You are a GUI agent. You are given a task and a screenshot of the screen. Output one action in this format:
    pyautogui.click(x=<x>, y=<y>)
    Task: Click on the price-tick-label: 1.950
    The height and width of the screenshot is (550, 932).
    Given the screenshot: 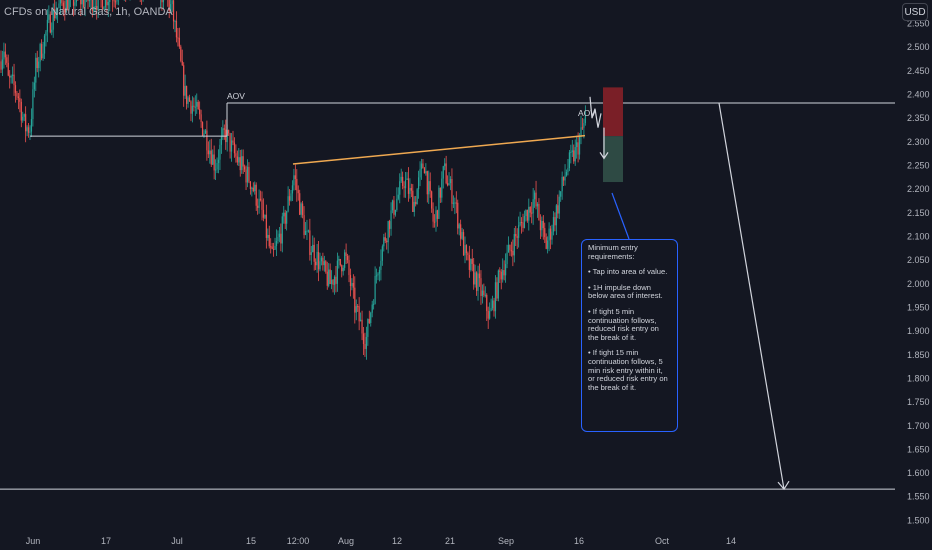 What is the action you would take?
    pyautogui.click(x=918, y=307)
    